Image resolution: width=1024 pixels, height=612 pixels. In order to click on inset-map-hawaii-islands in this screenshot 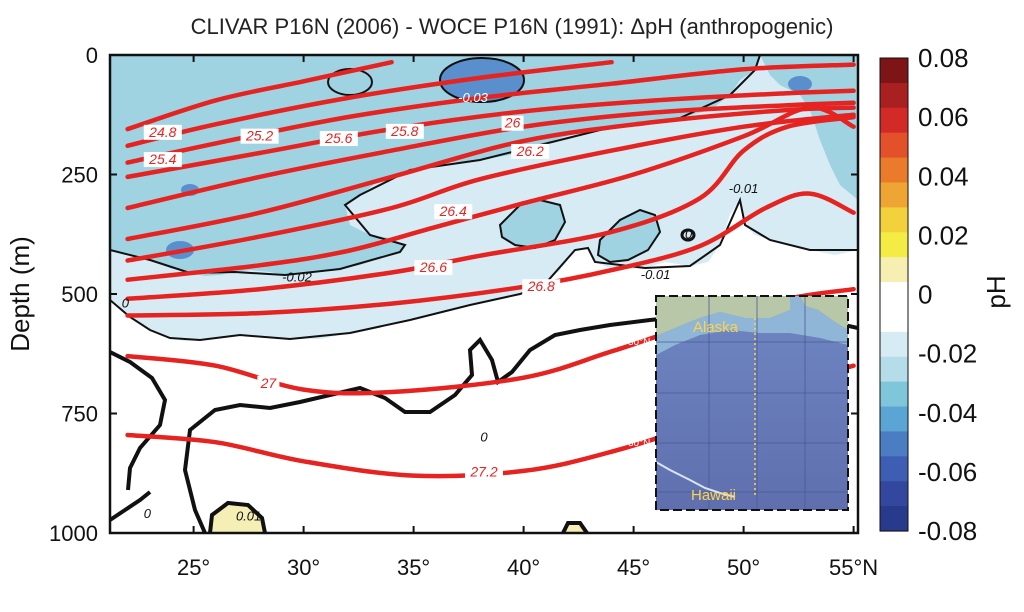, I will do `click(695, 479)`.